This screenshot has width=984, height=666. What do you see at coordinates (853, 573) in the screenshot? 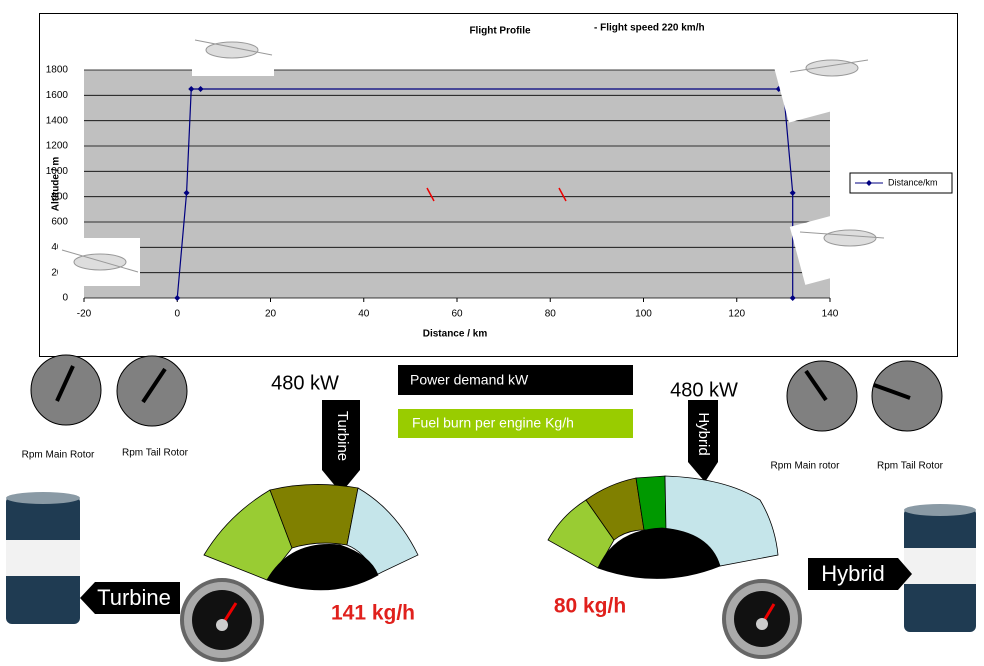
I see `tank-label: Hybrid` at bounding box center [853, 573].